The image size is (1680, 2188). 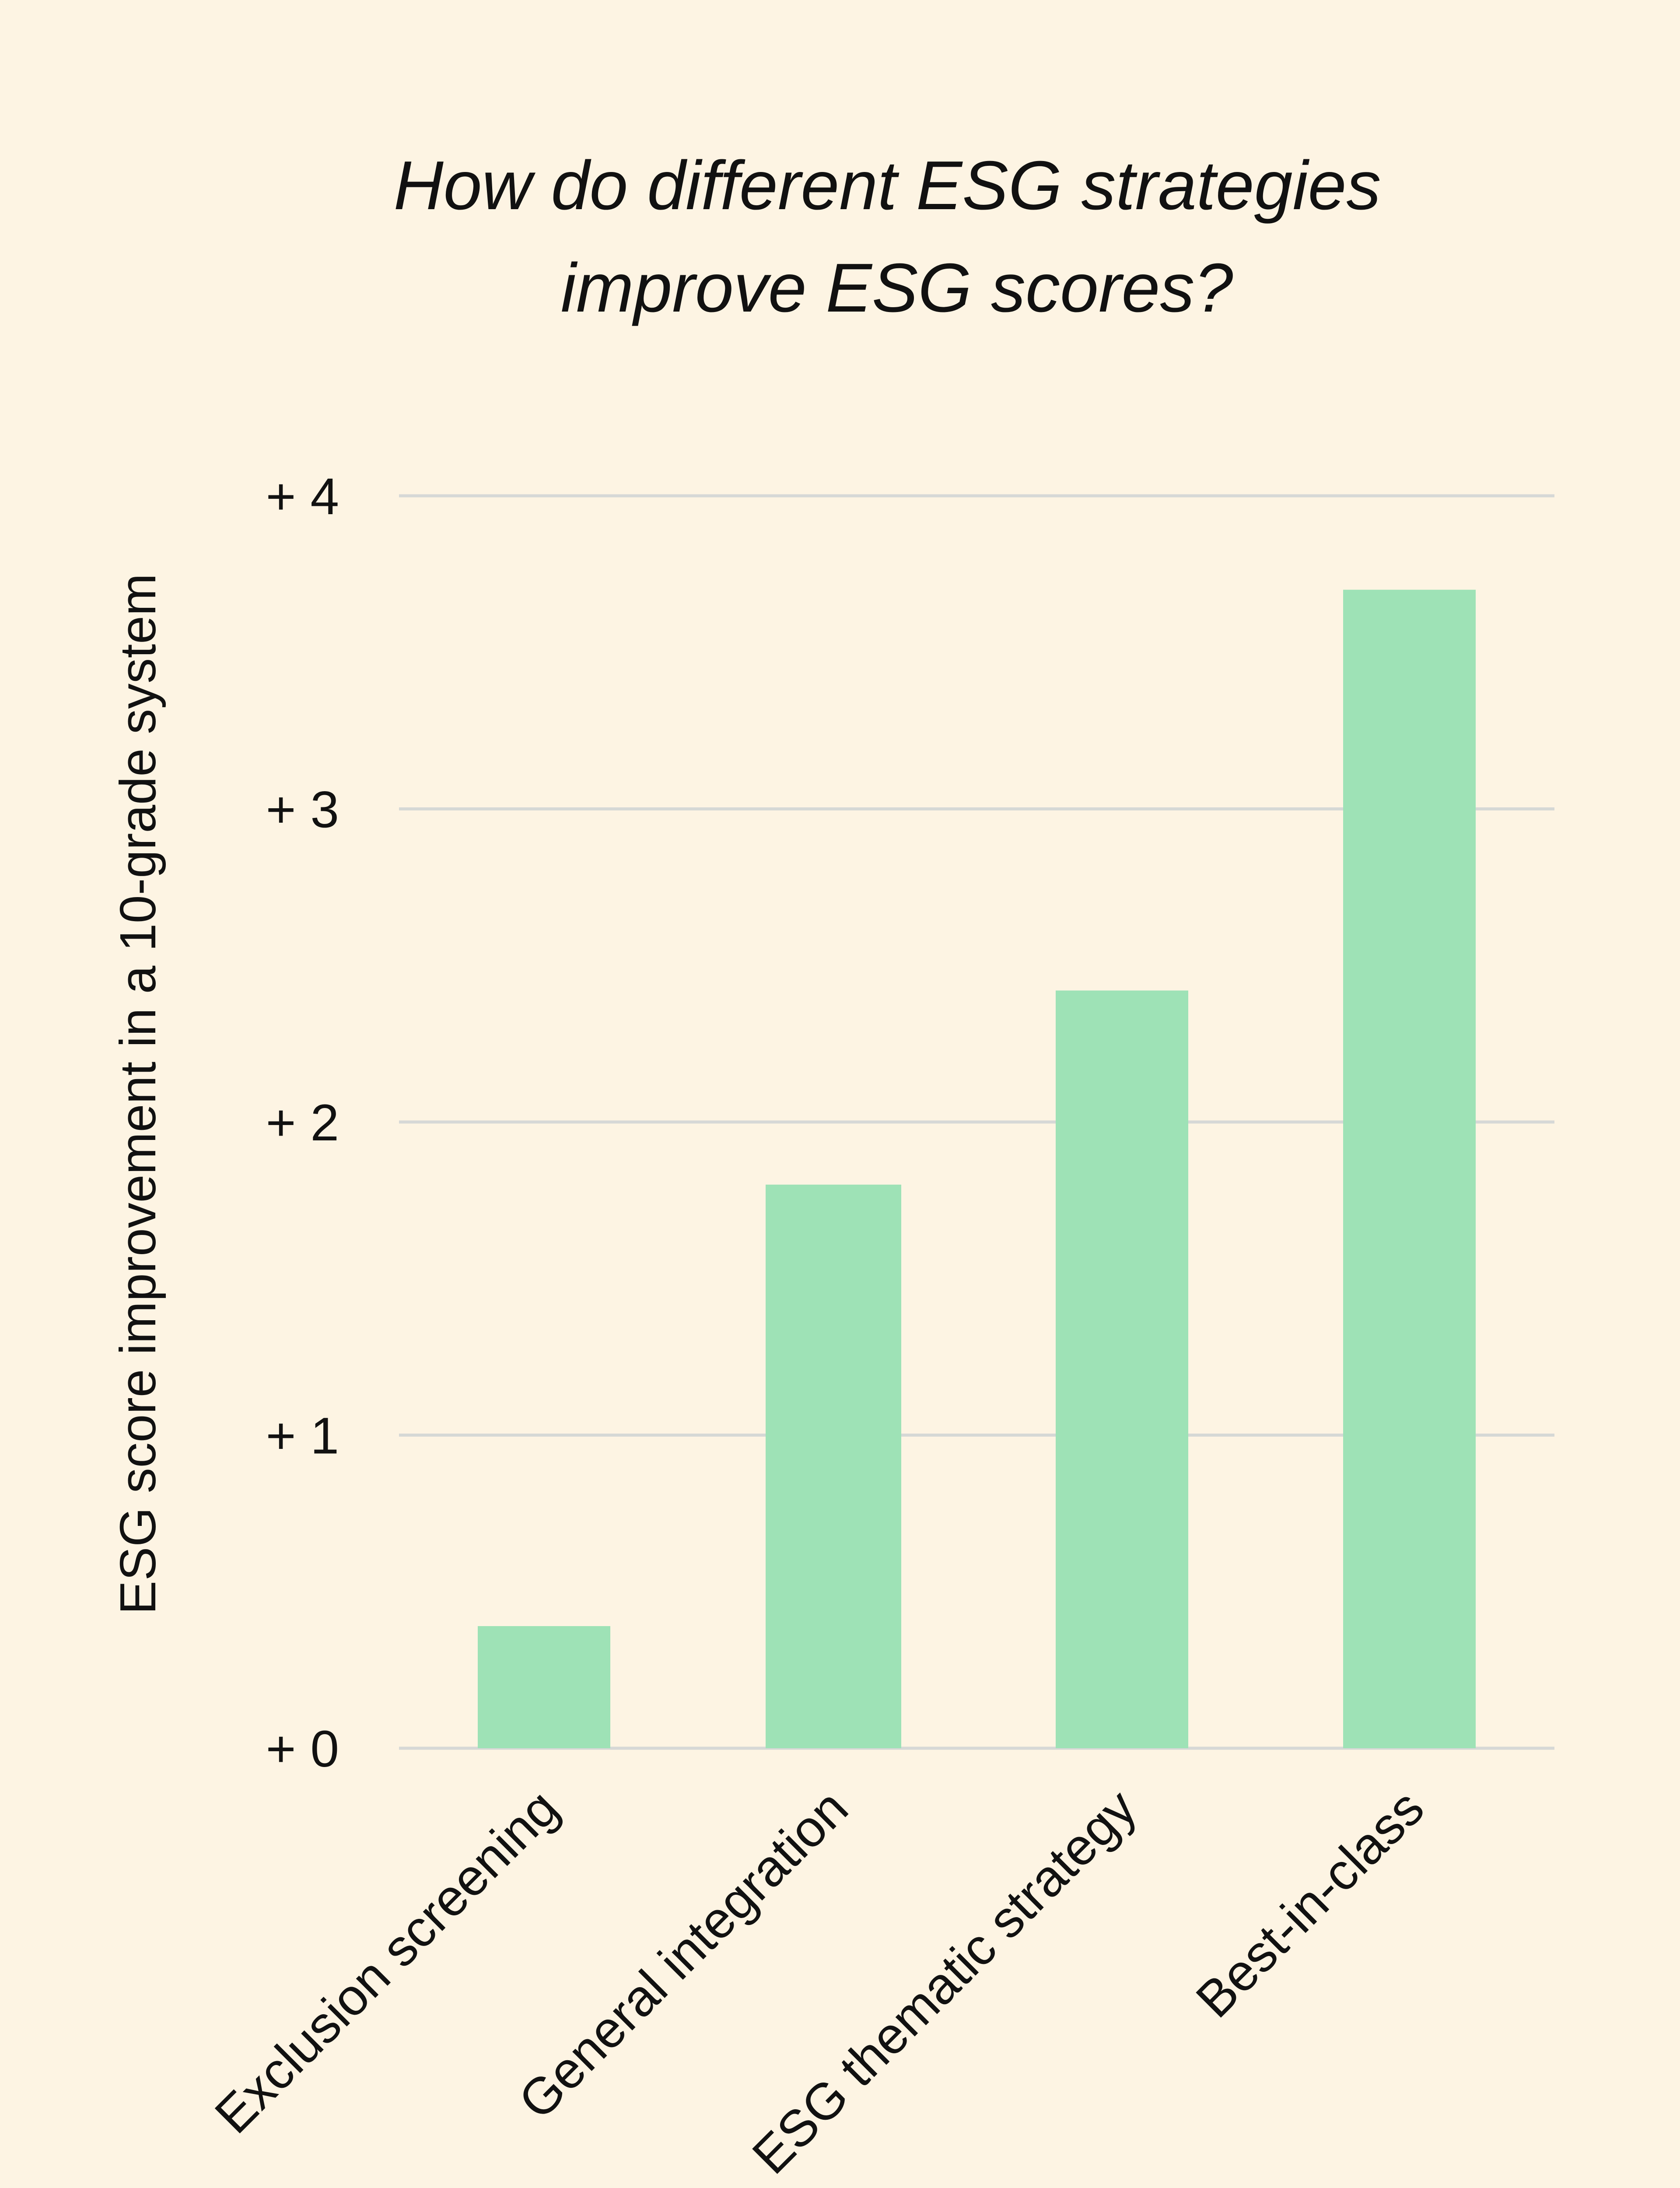 I want to click on y-tick-label: + 1, so click(x=302, y=1436).